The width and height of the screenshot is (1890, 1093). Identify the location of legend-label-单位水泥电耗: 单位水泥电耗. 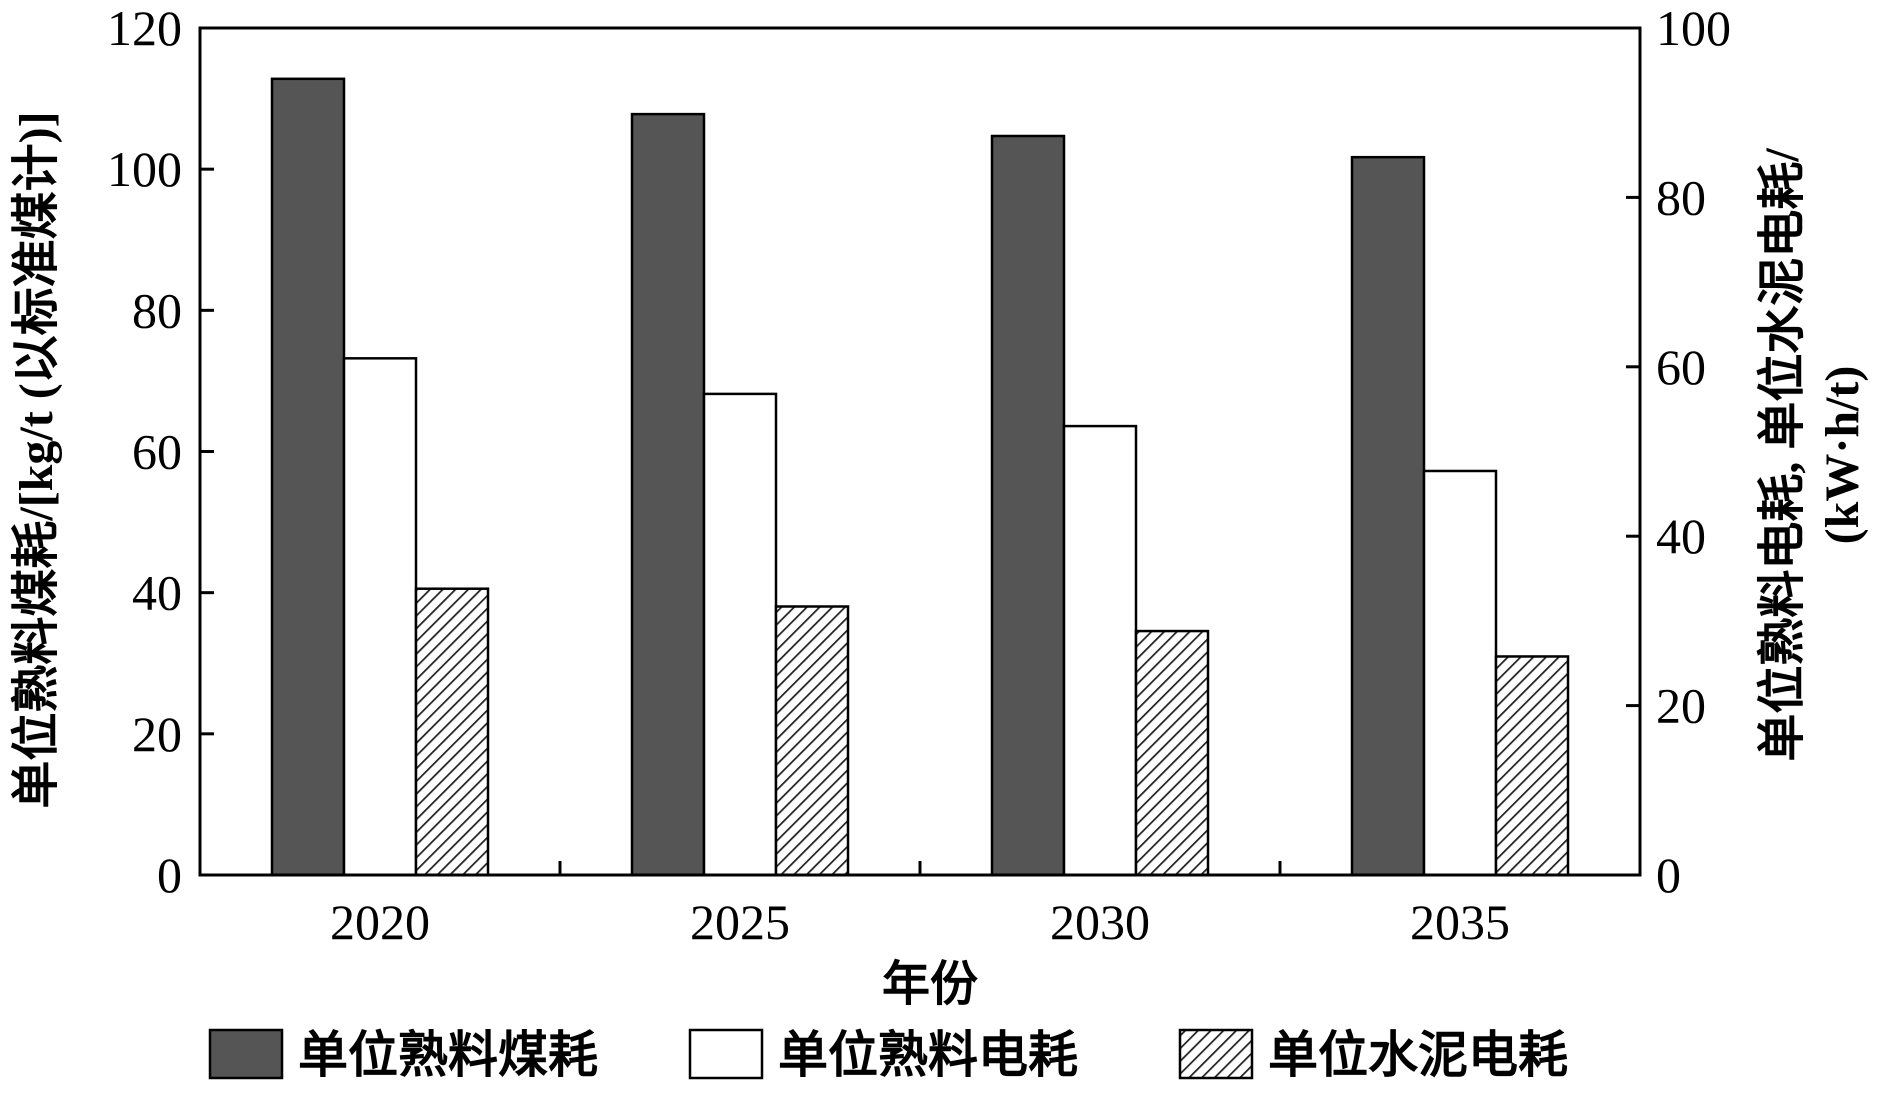
(1418, 1055).